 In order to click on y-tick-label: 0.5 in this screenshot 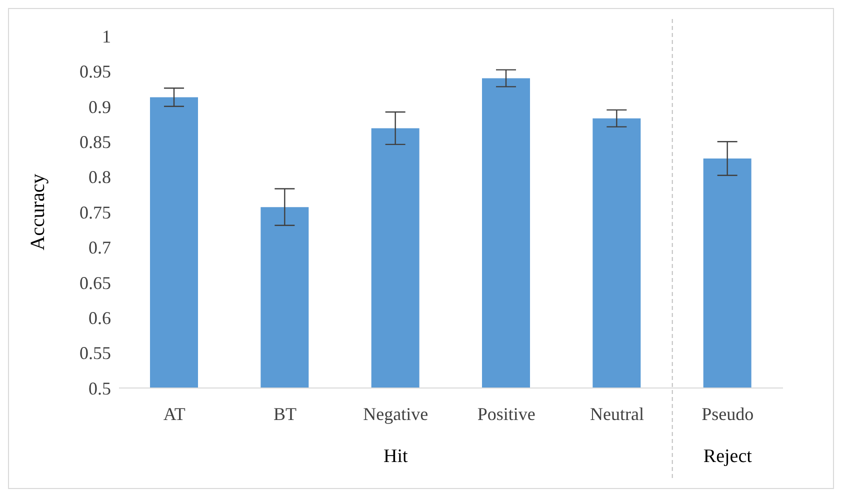, I will do `click(99, 388)`.